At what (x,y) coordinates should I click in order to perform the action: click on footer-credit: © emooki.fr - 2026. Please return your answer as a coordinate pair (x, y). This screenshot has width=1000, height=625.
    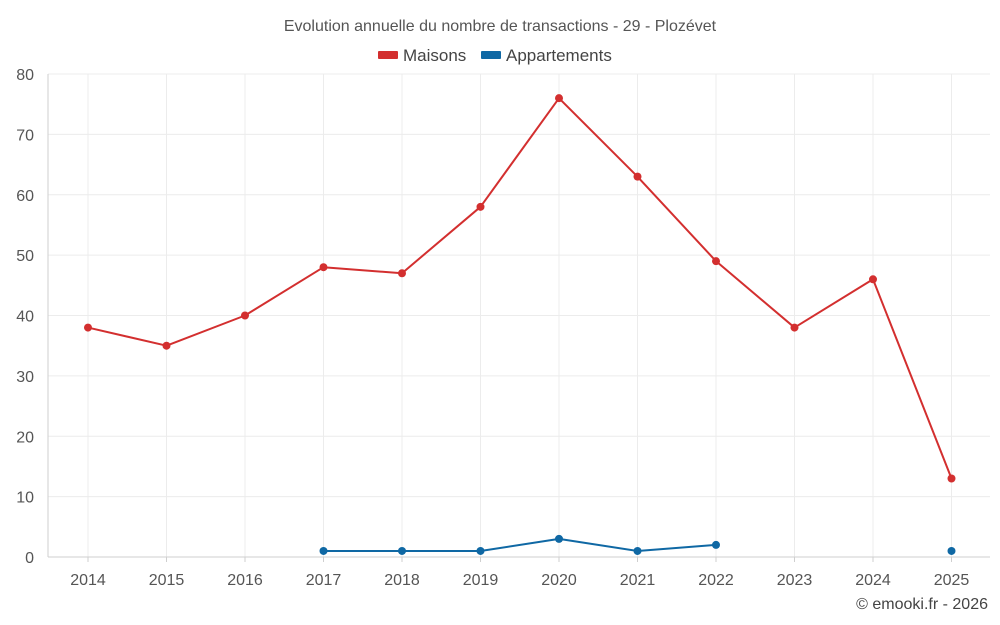
    Looking at the image, I should click on (922, 604).